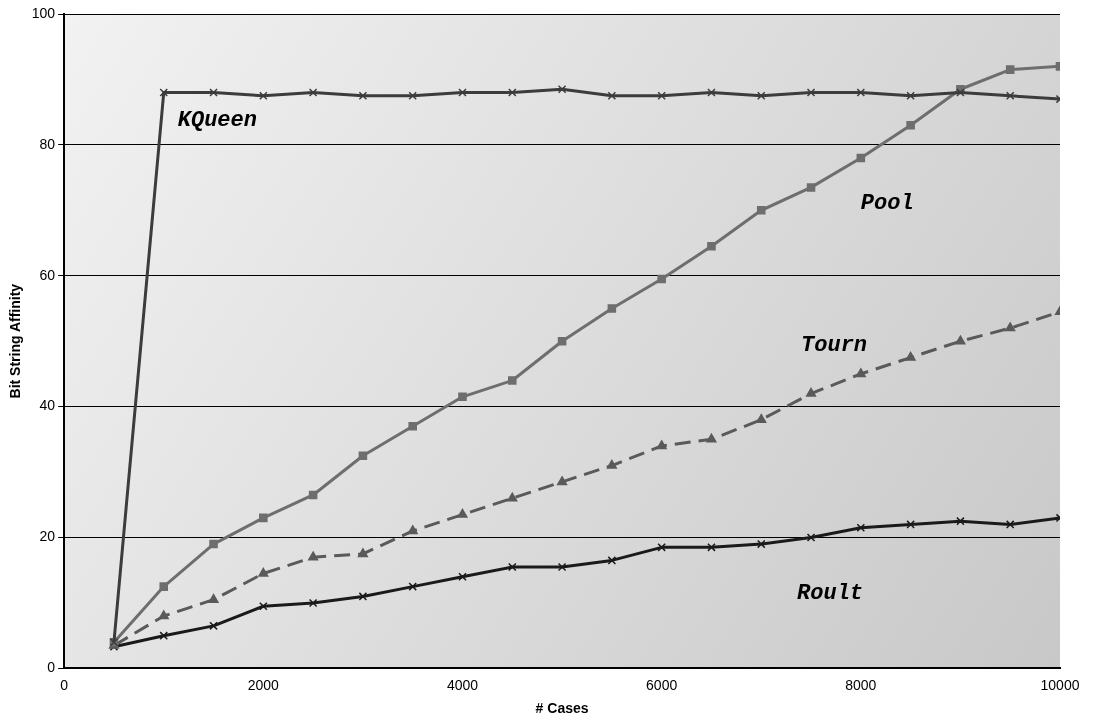 This screenshot has width=1096, height=726. Describe the element at coordinates (47, 536) in the screenshot. I see `y-tick-label: 20` at that location.